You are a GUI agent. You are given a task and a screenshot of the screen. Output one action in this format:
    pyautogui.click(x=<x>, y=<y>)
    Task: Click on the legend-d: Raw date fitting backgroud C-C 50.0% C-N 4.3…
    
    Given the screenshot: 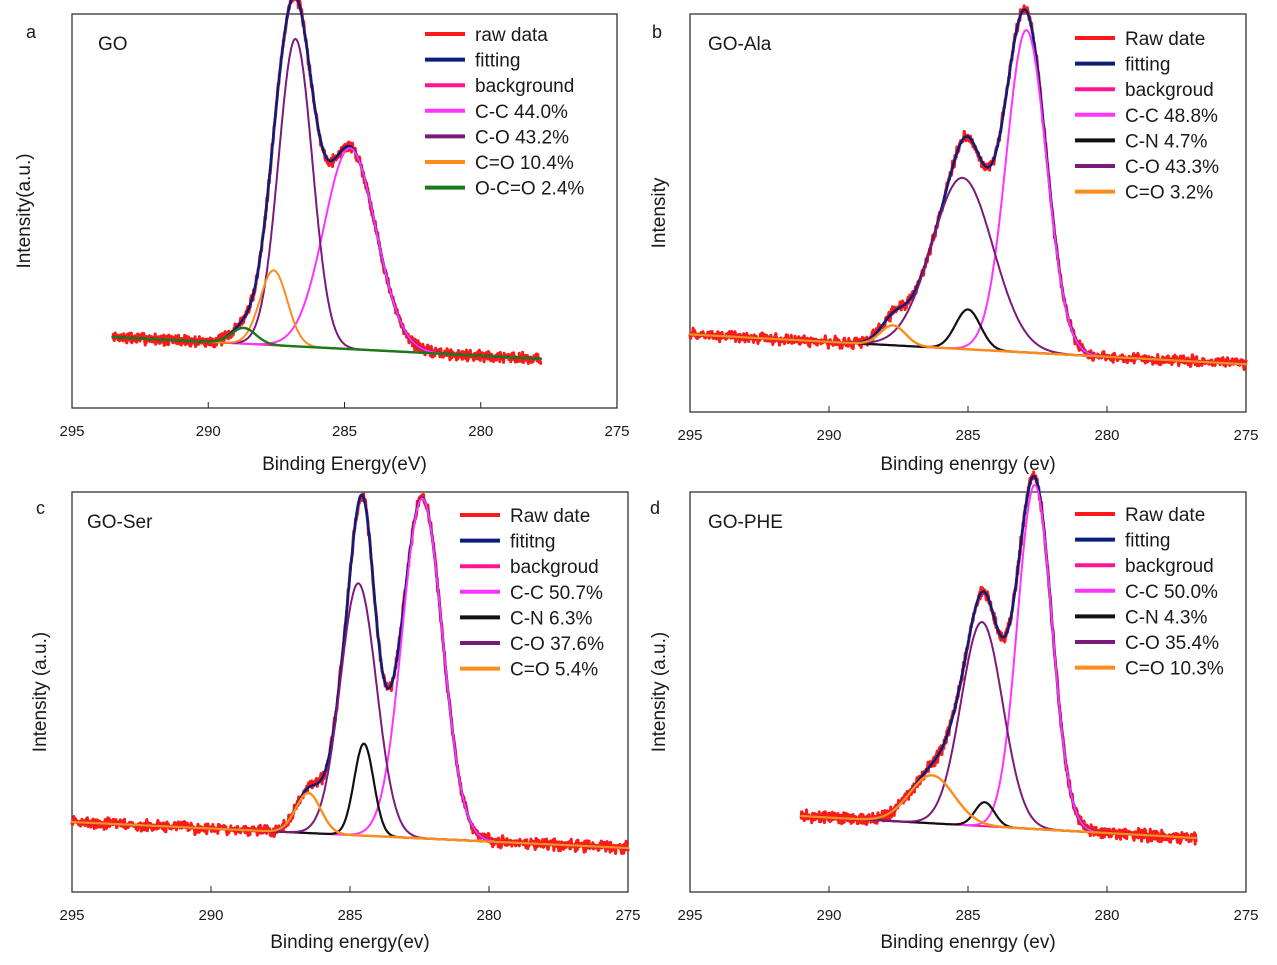 What is the action you would take?
    pyautogui.click(x=1149, y=592)
    